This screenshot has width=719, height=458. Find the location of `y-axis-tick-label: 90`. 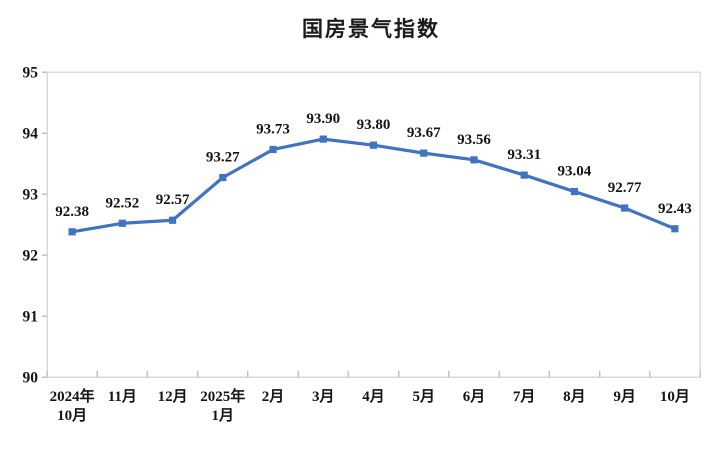

y-axis-tick-label: 90 is located at coordinates (31, 378).